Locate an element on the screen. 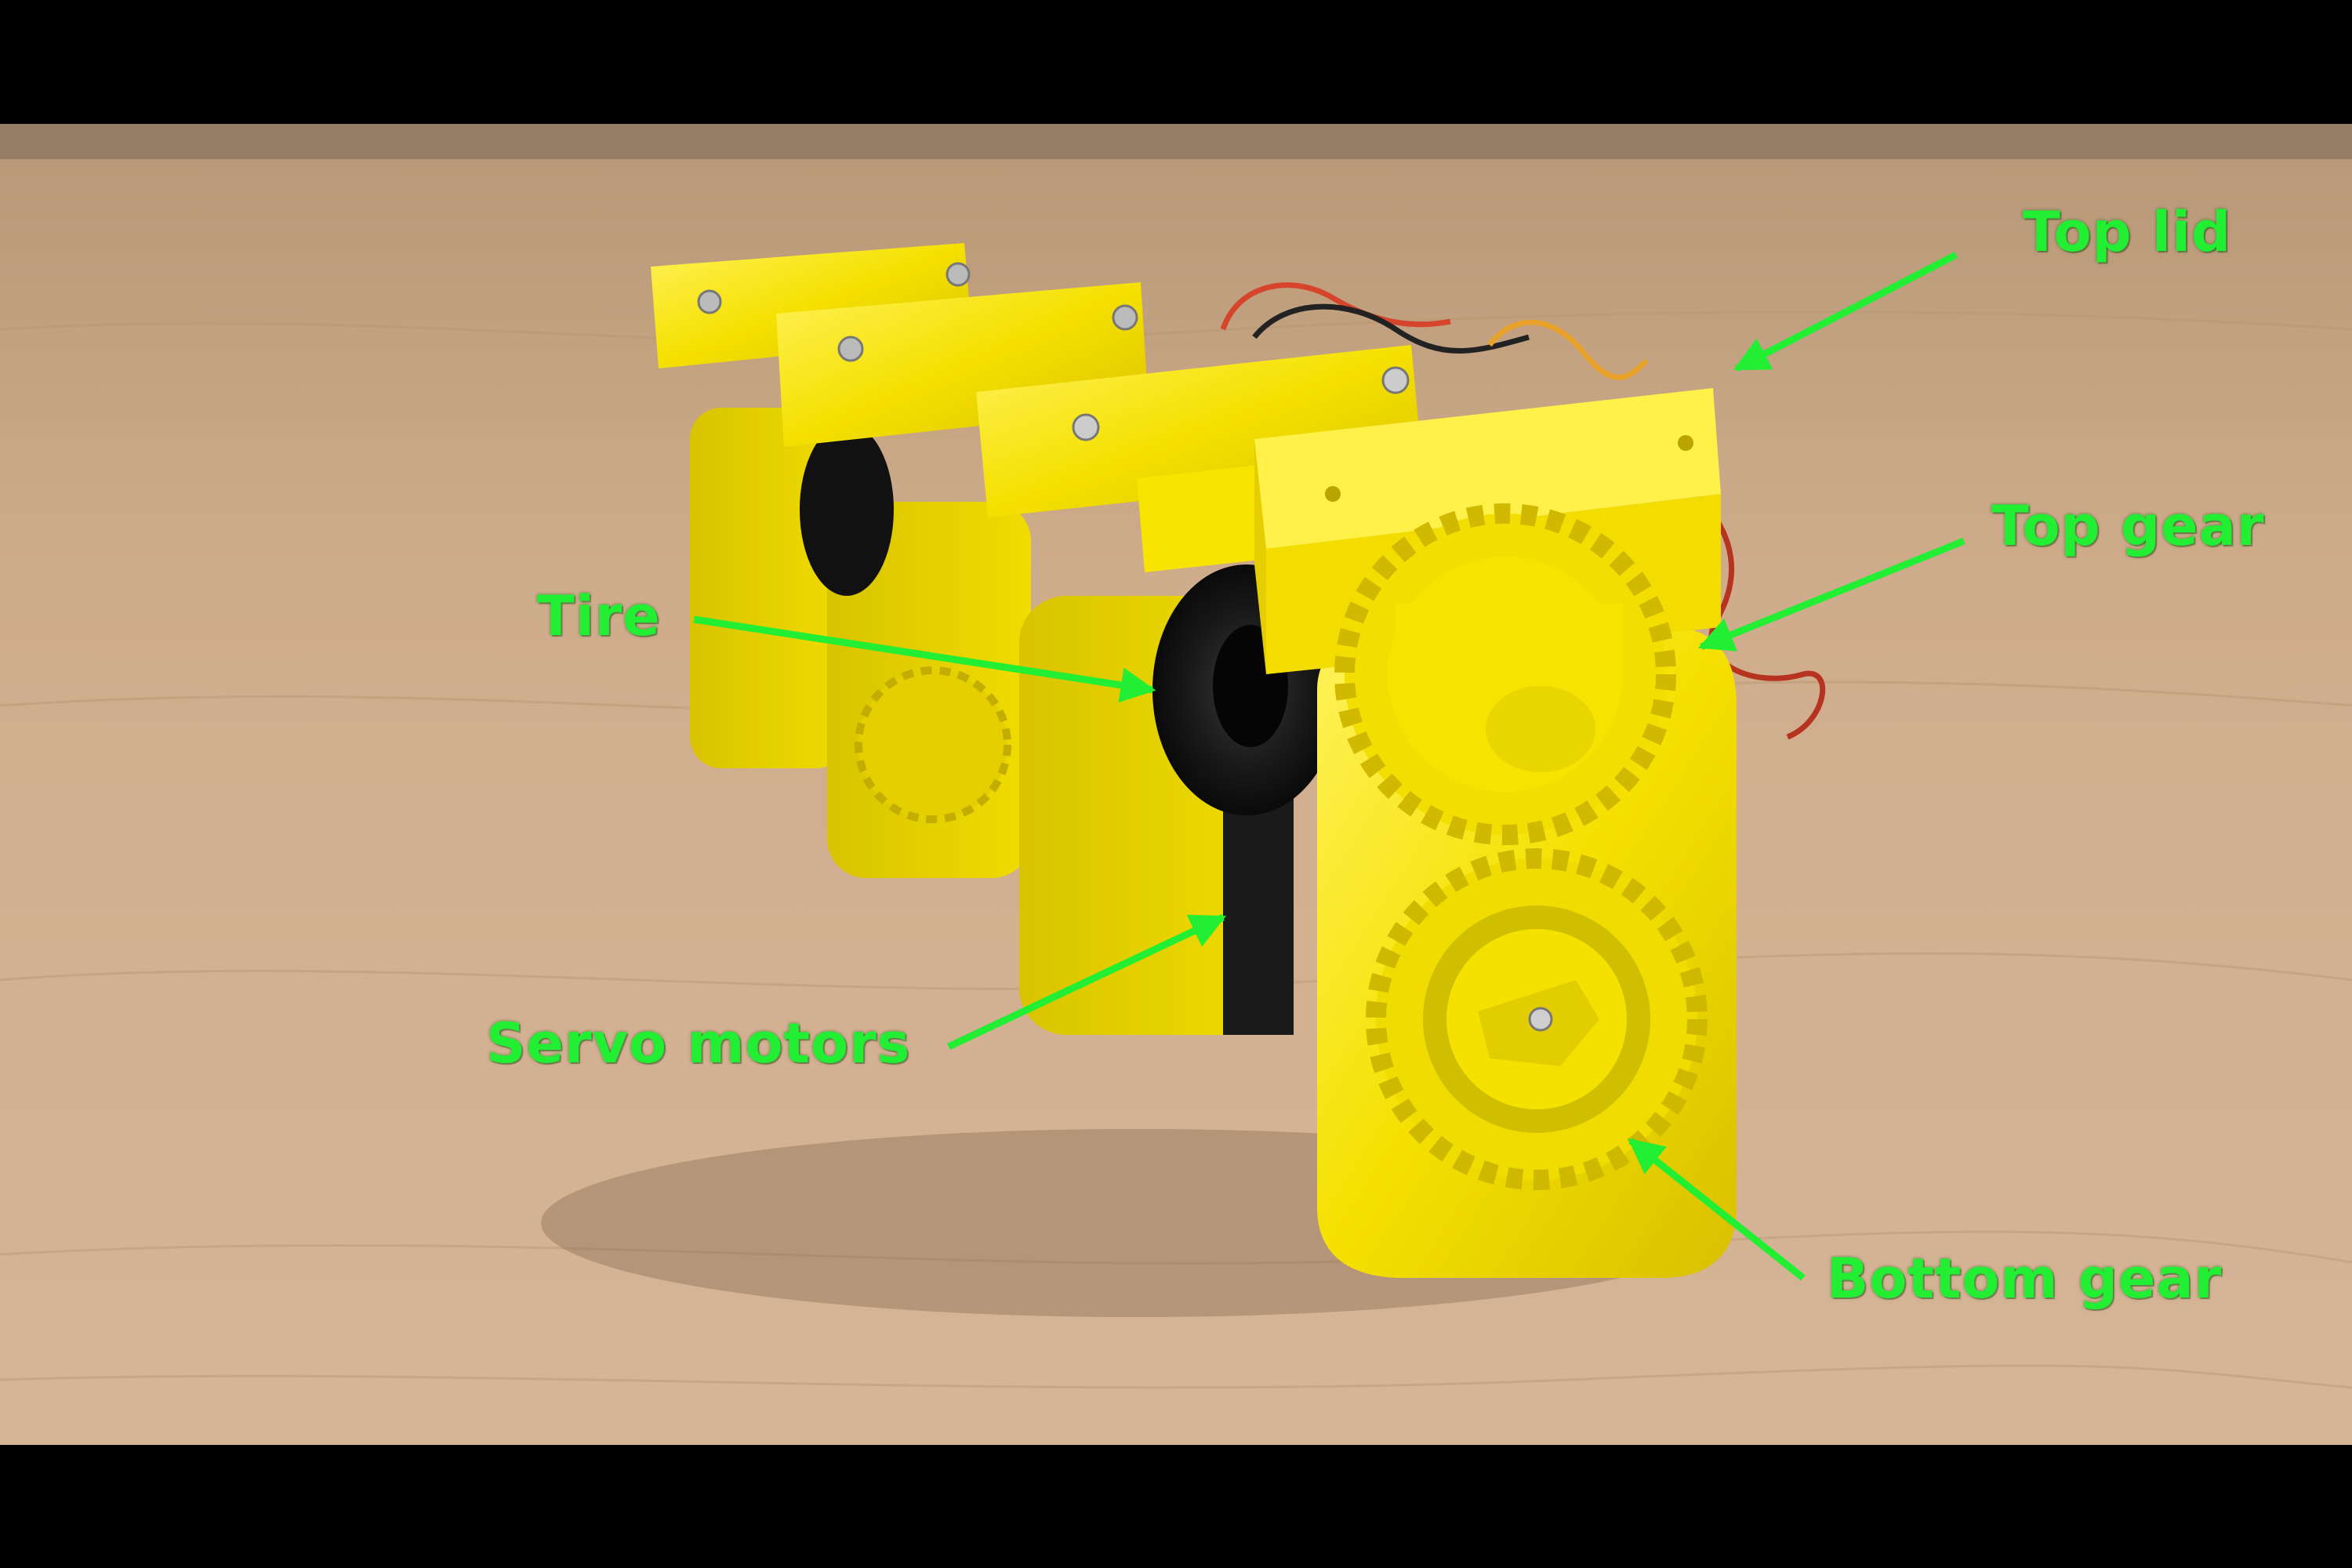 The image size is (2352, 1568). arrow-top-gear is located at coordinates (1831, 594).